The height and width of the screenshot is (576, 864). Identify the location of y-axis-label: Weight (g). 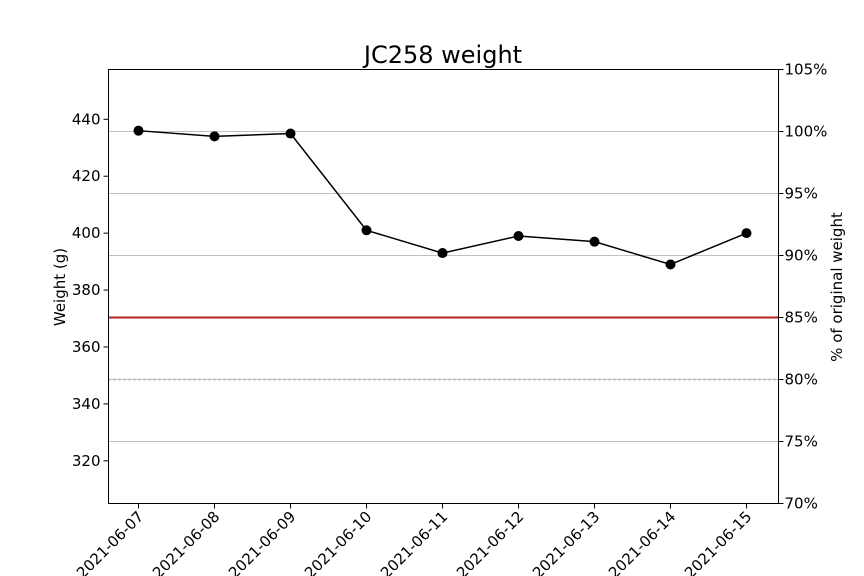
(60, 287).